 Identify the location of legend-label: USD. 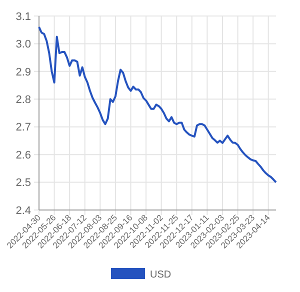
(161, 275).